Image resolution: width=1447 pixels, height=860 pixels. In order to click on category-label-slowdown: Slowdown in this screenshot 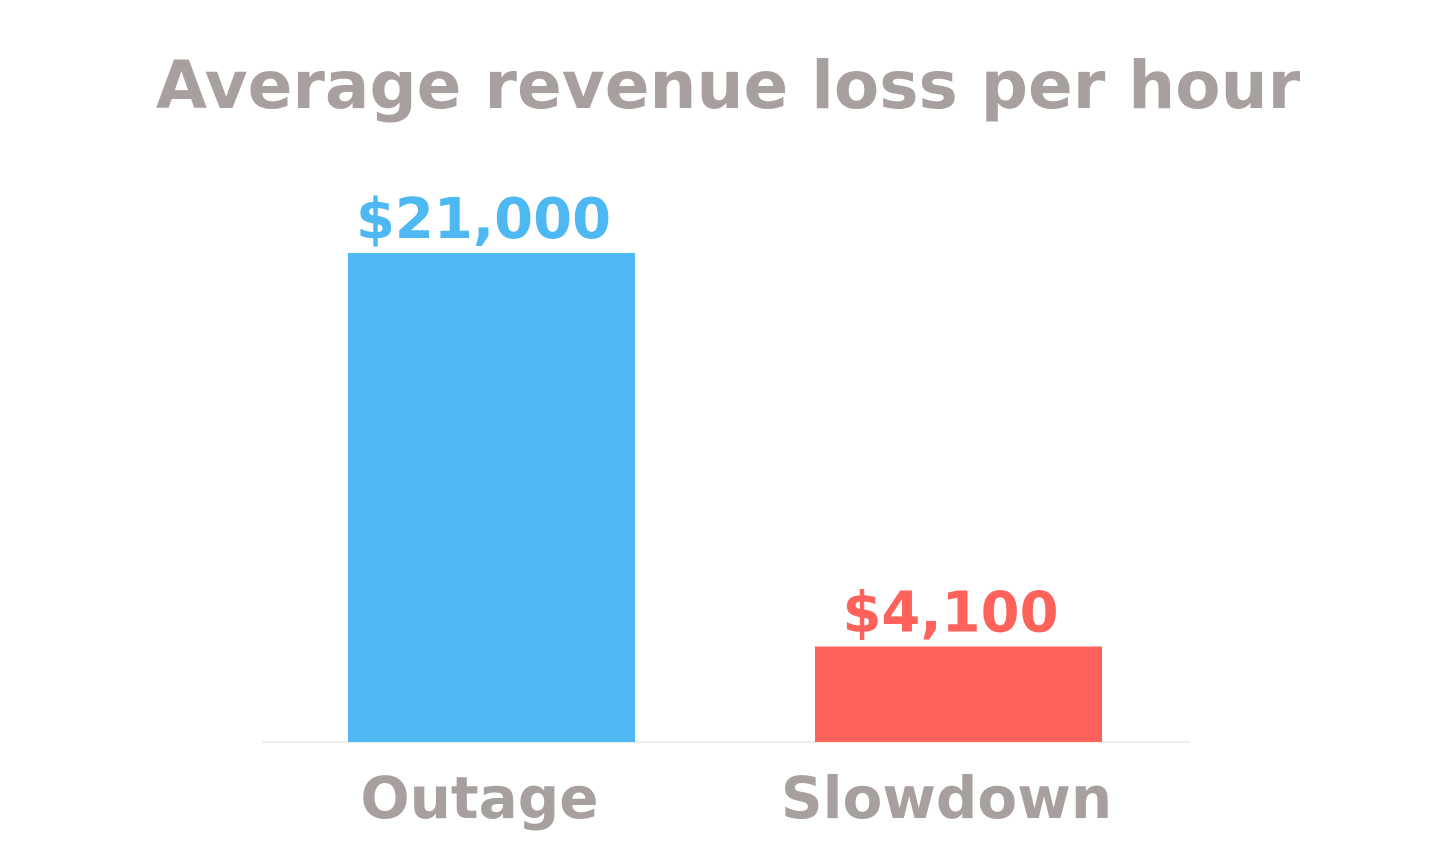, I will do `click(946, 798)`.